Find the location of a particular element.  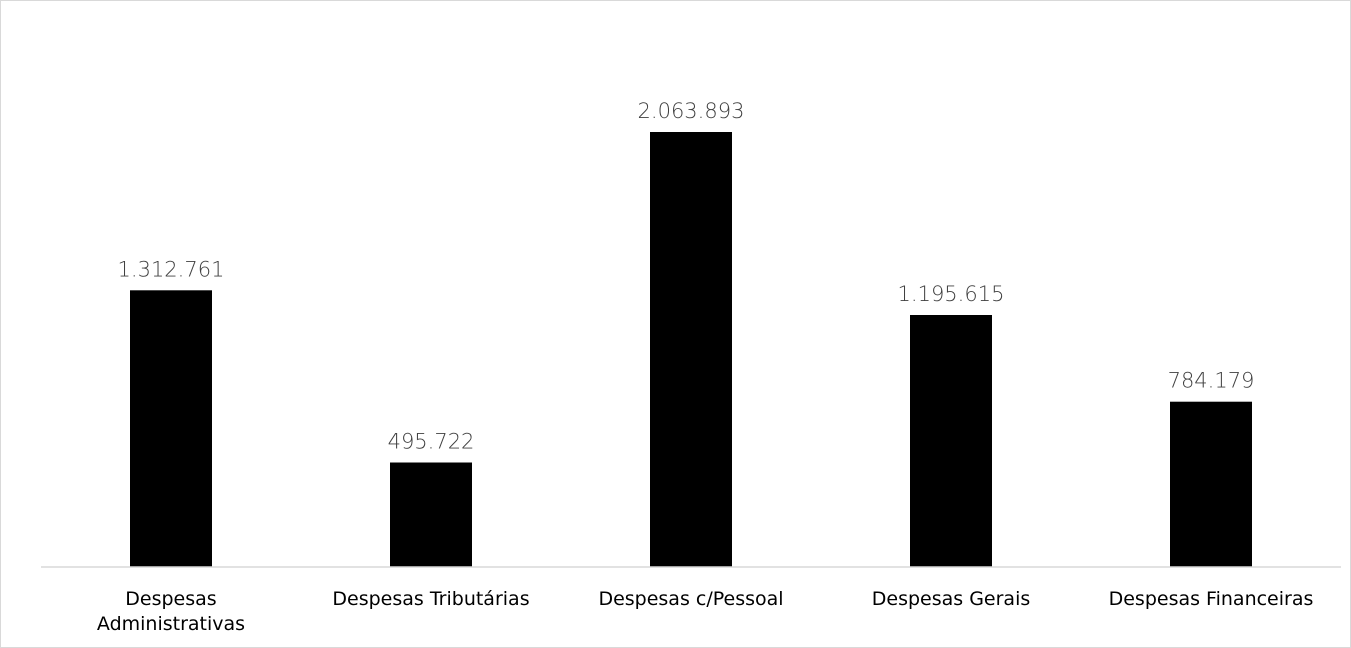

category-label-2-line-0: Despesas c/Pessoal is located at coordinates (690, 599).